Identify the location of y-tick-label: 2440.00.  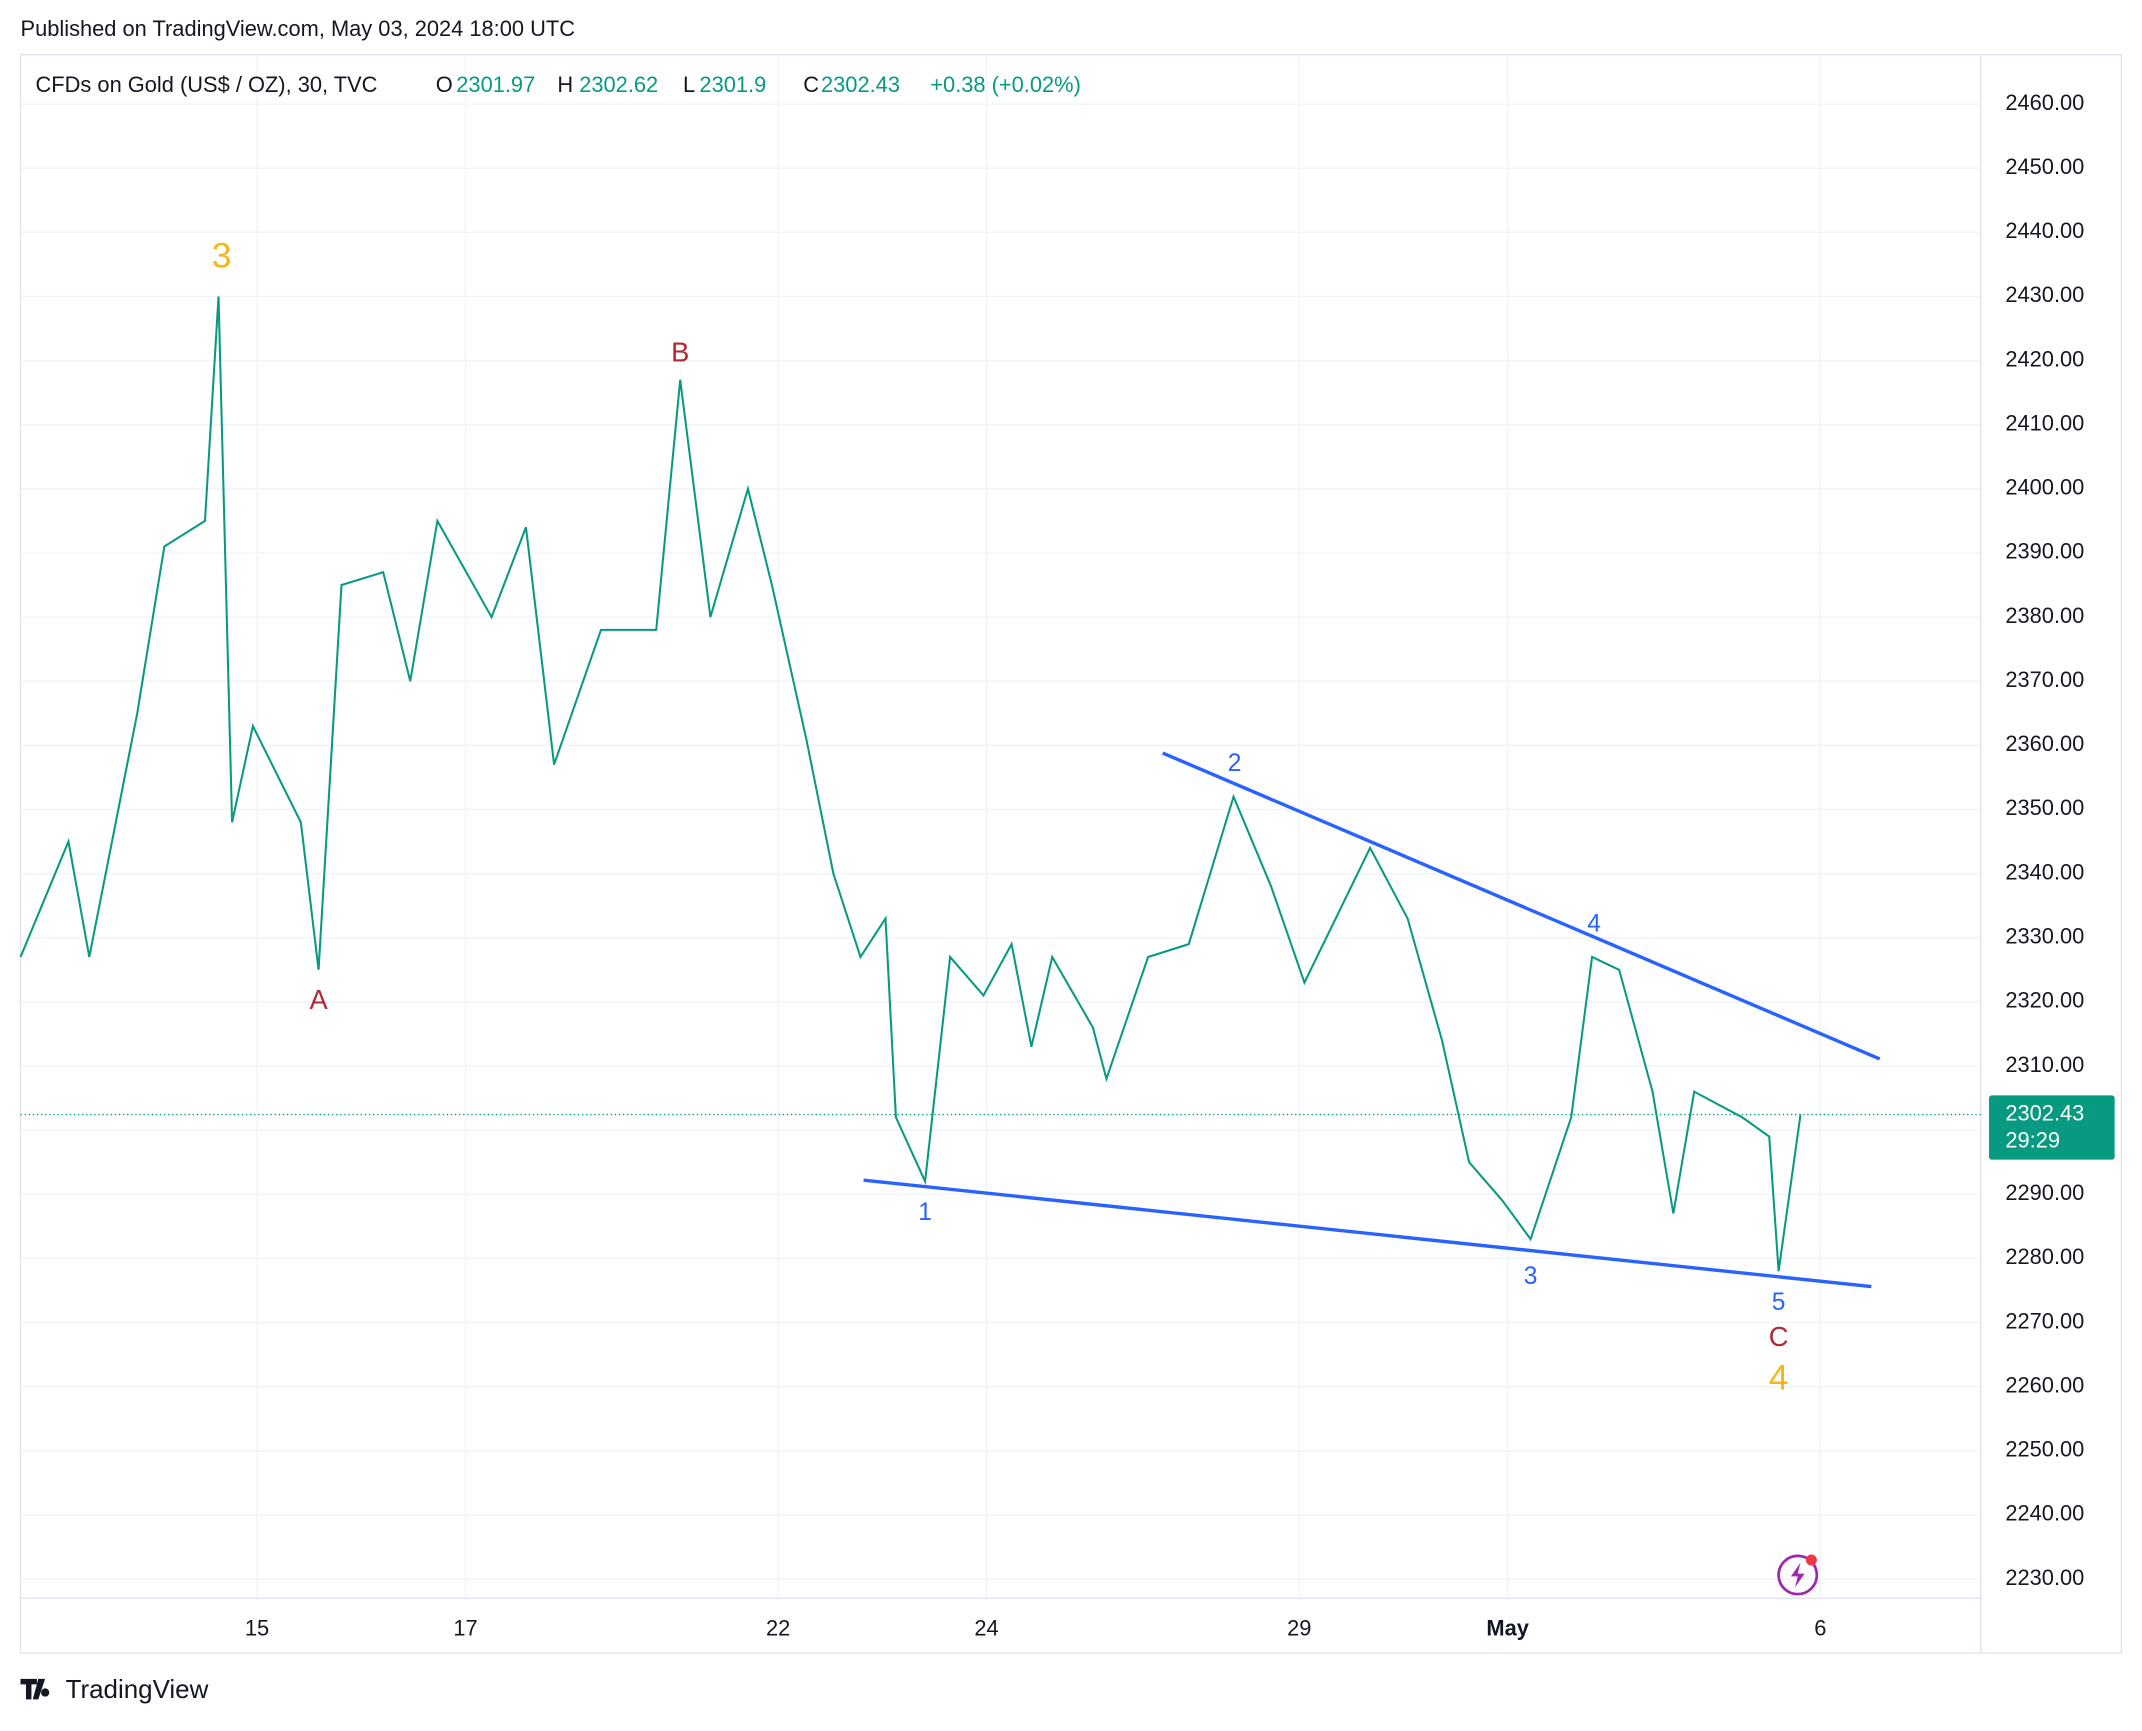
(2044, 230).